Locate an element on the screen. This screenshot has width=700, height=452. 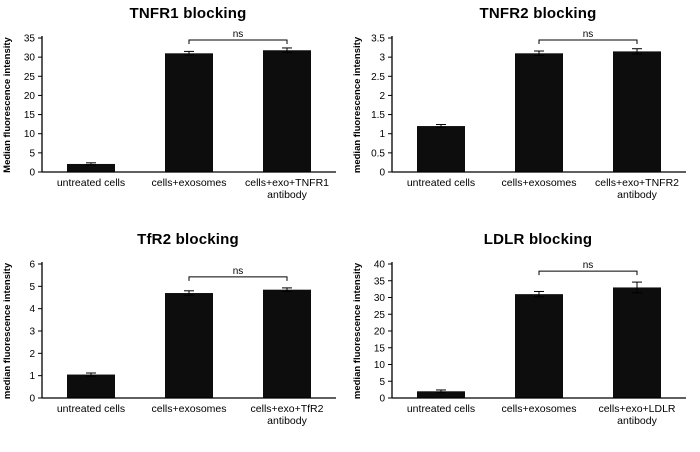
x-category-label-2: cells+exo+TfR2 antibody is located at coordinates (287, 415).